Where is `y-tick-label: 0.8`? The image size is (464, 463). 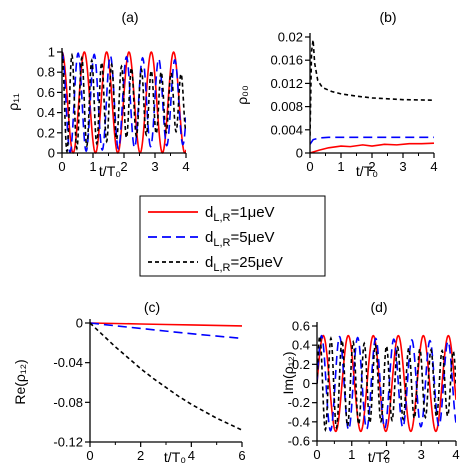 y-tick-label: 0.8 is located at coordinates (46, 72).